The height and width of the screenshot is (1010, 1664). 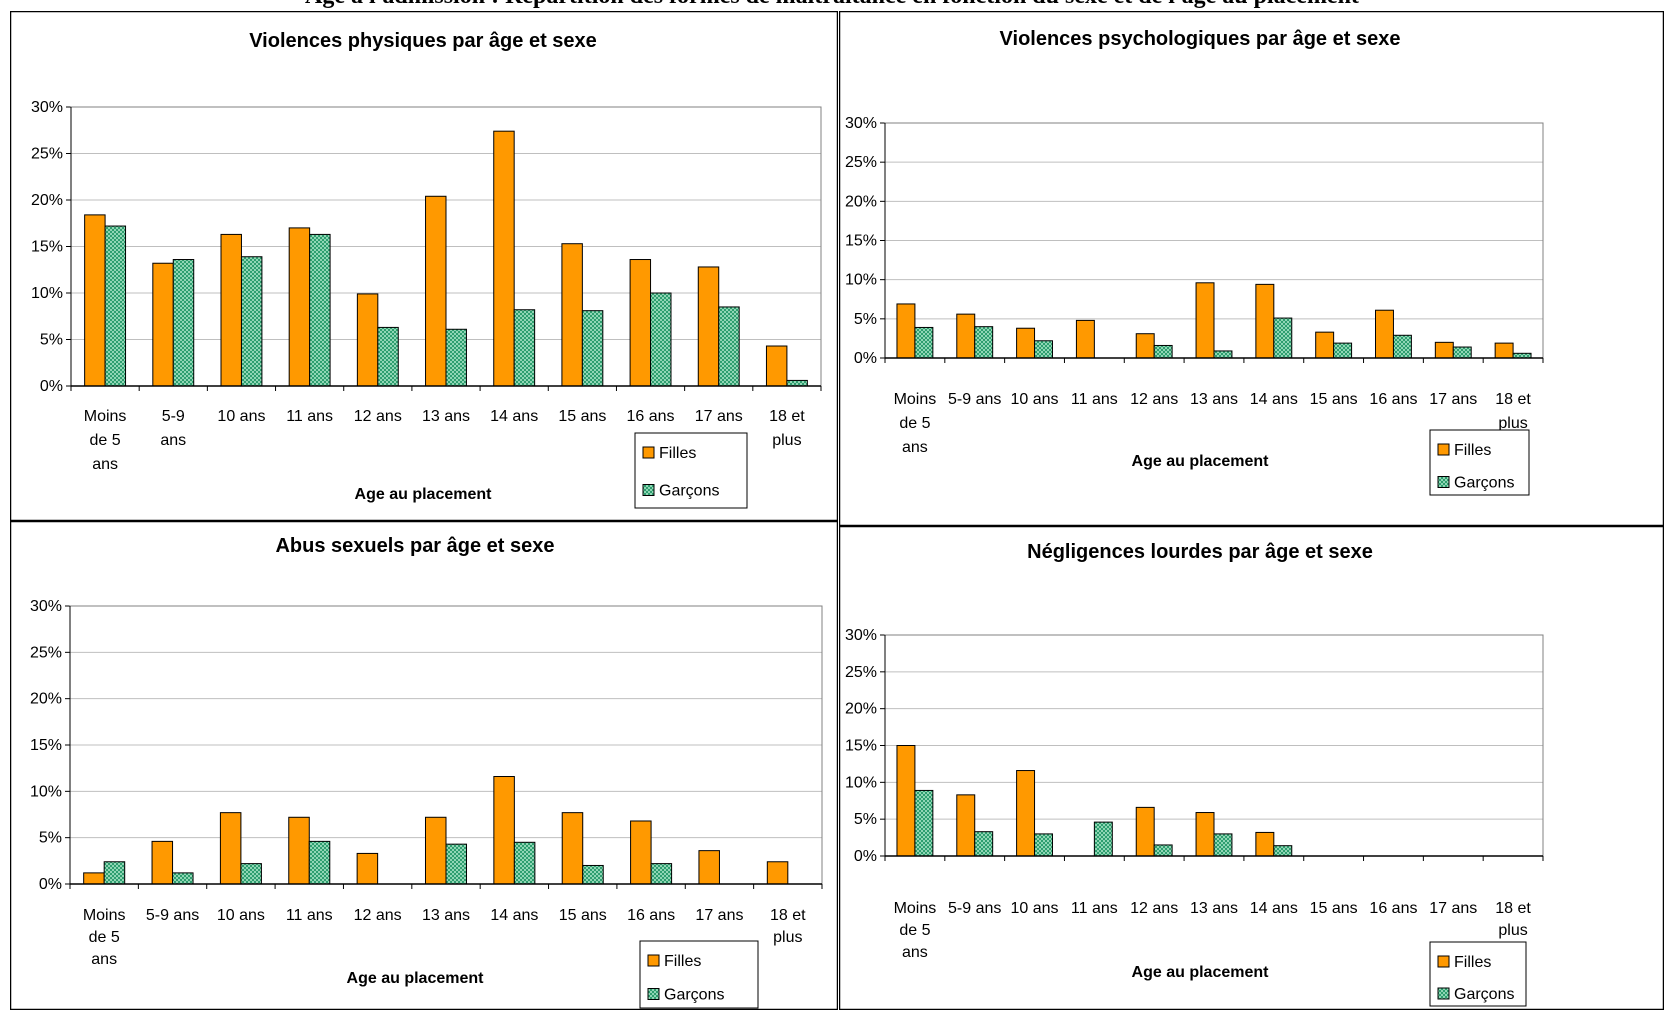 I want to click on x-tick-label: 13 ans, so click(x=446, y=915).